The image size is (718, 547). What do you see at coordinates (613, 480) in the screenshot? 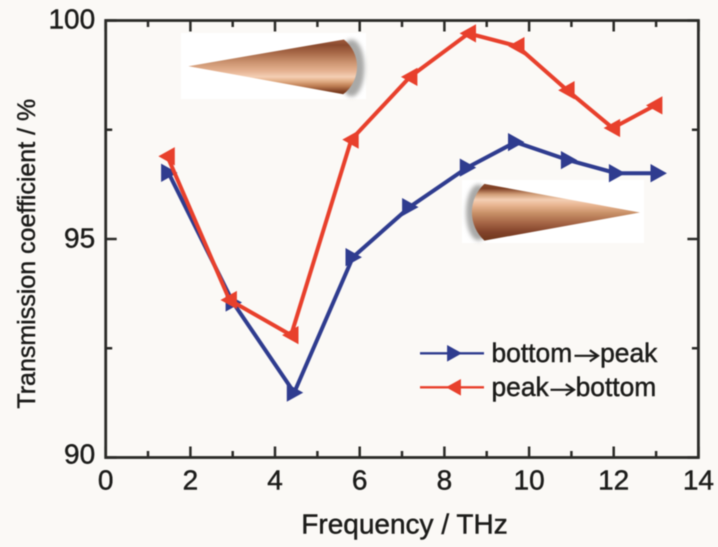
I see `svg-text: 12` at bounding box center [613, 480].